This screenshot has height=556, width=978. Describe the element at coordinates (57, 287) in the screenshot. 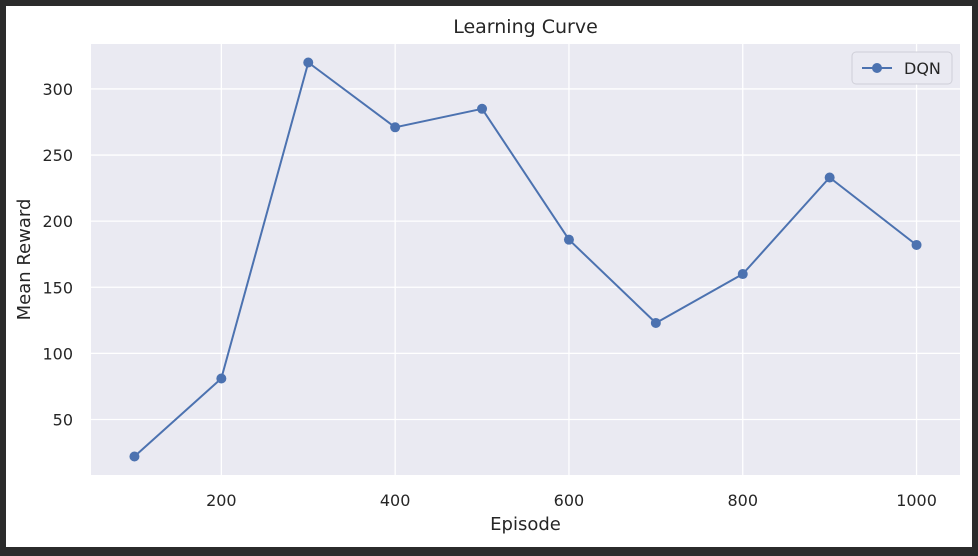

I see `y-tick-label: 150` at that location.